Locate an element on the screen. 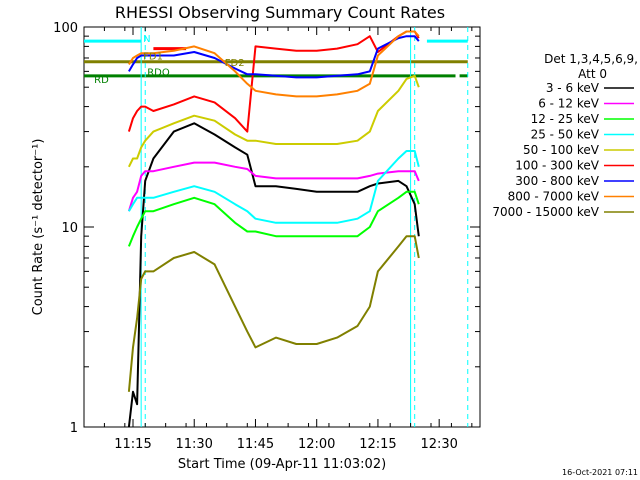 This screenshot has height=480, width=640. y-tick-label: 10 is located at coordinates (69, 228).